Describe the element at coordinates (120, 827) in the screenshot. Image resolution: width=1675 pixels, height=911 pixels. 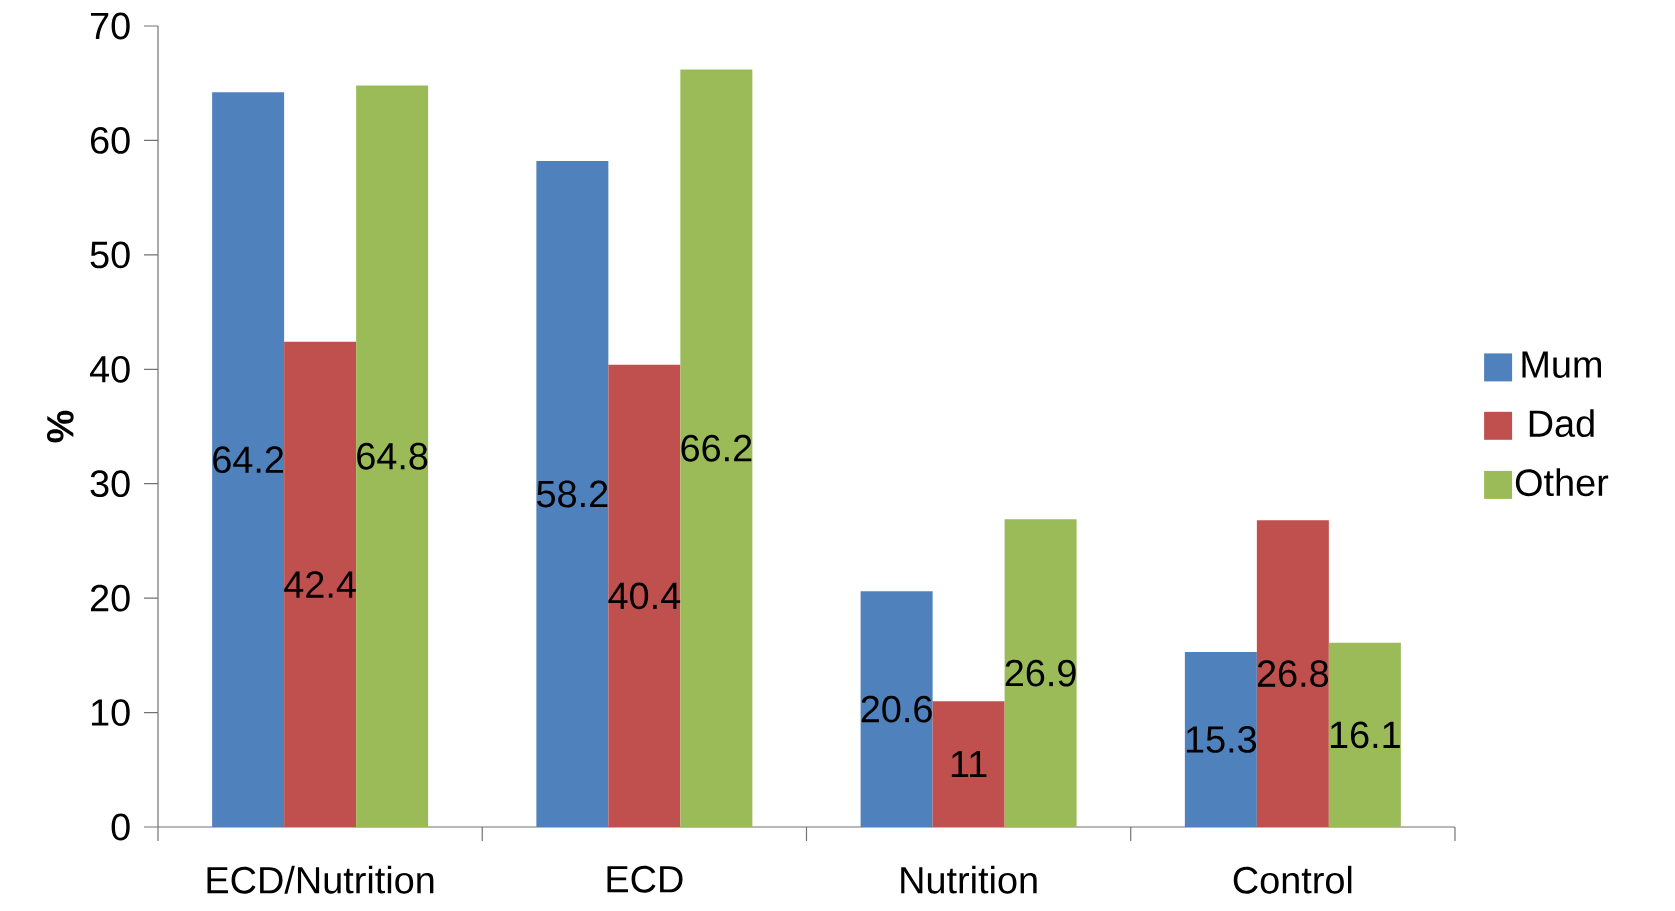
I see `y-tick-label: 0` at that location.